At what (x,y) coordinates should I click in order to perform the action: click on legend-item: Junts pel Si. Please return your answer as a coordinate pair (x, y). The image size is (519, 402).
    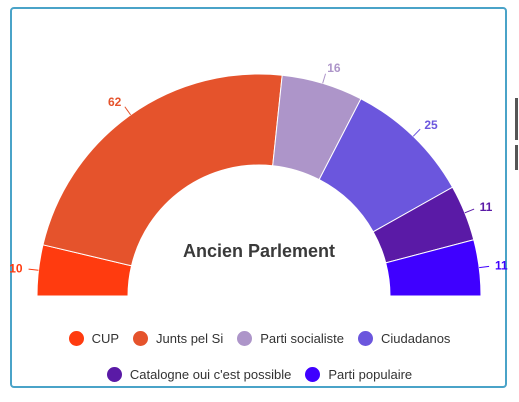
    Looking at the image, I should click on (178, 338).